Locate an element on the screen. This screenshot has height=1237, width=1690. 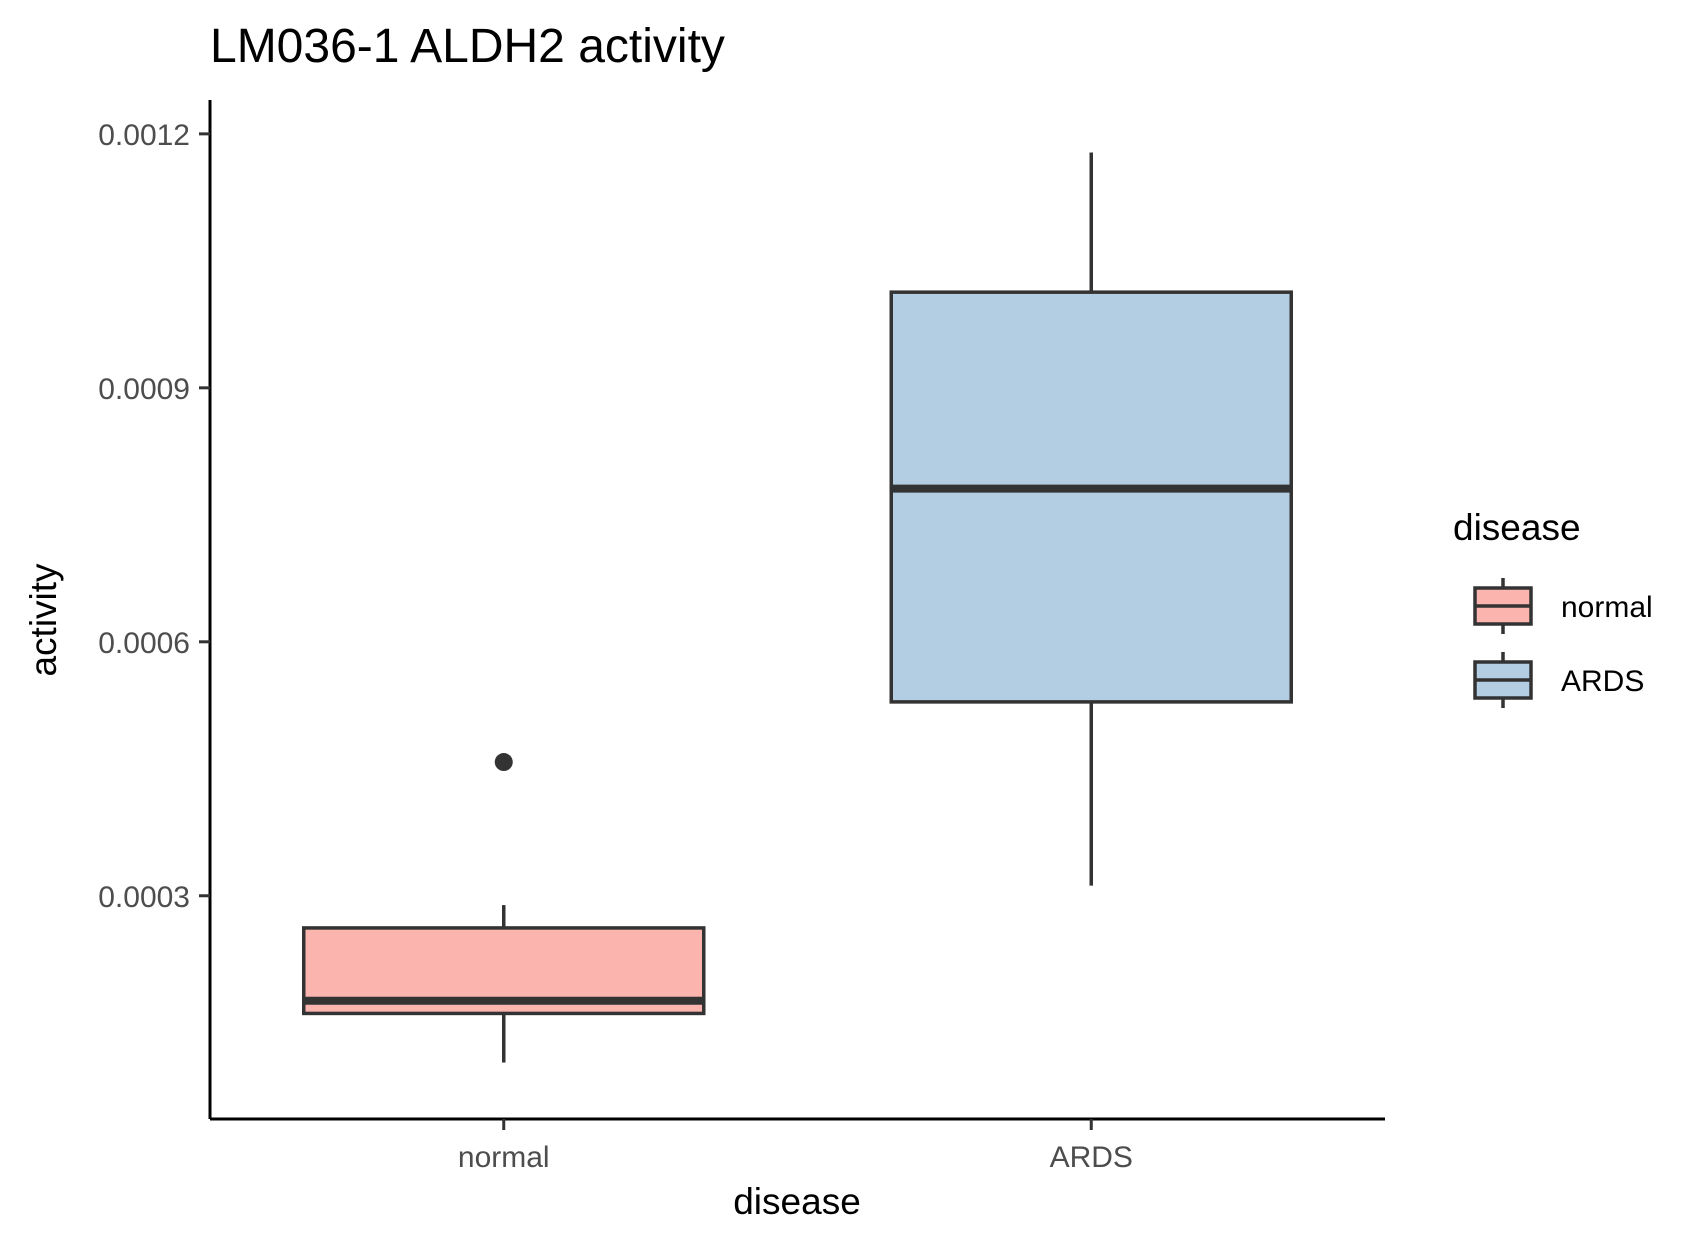
x-tick-label: ARDS is located at coordinates (1091, 1157).